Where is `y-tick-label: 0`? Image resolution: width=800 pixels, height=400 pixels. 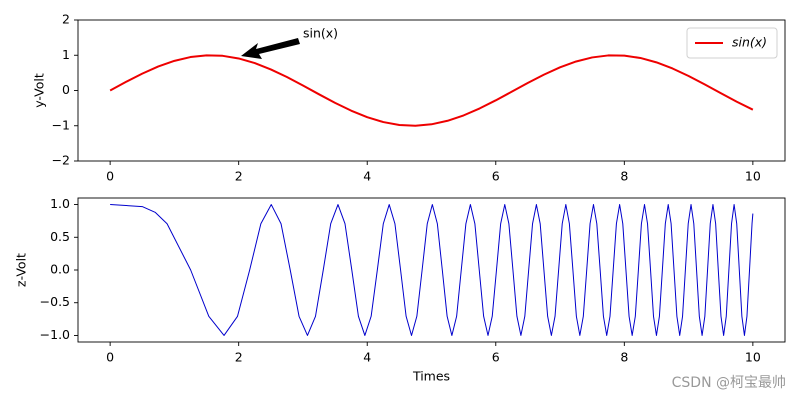
y-tick-label: 0 is located at coordinates (66, 89).